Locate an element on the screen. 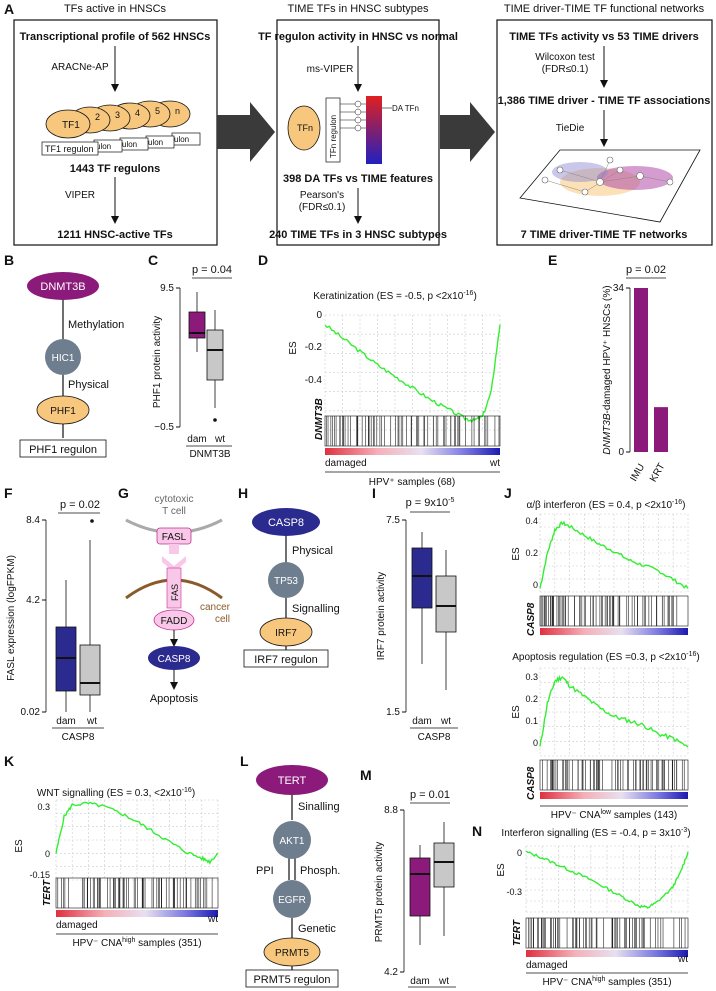  svg-text: FADD is located at coordinates (174, 621).